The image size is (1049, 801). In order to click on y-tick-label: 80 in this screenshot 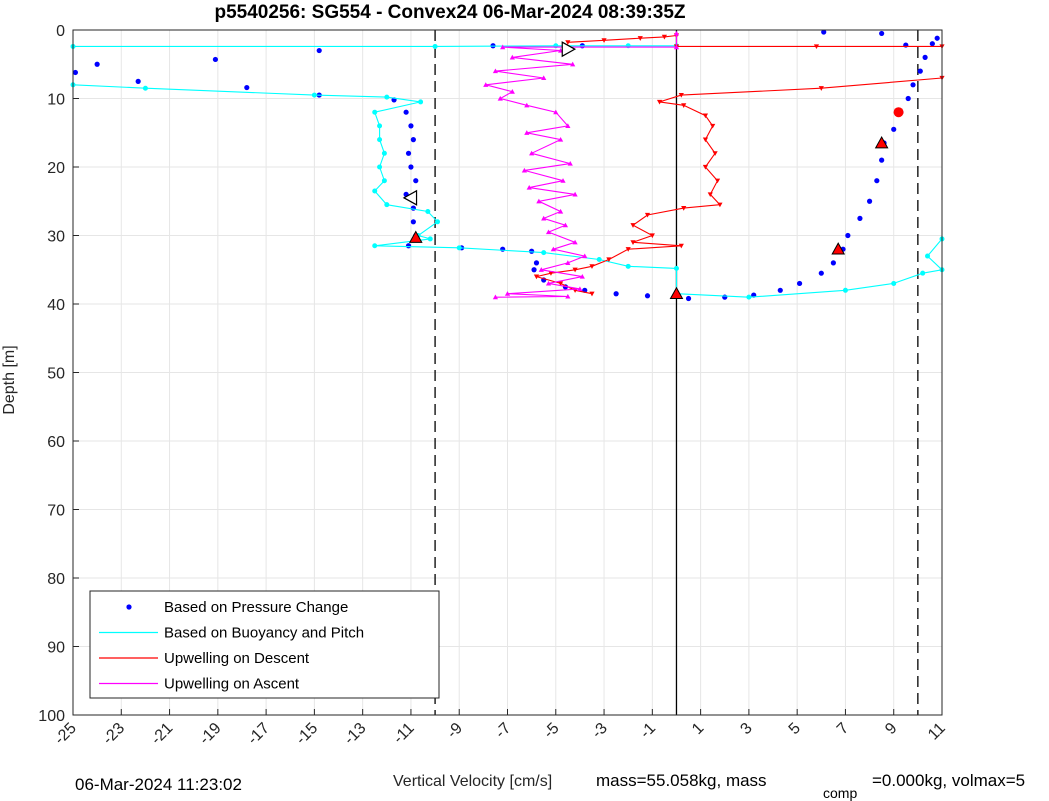, I will do `click(56, 579)`.